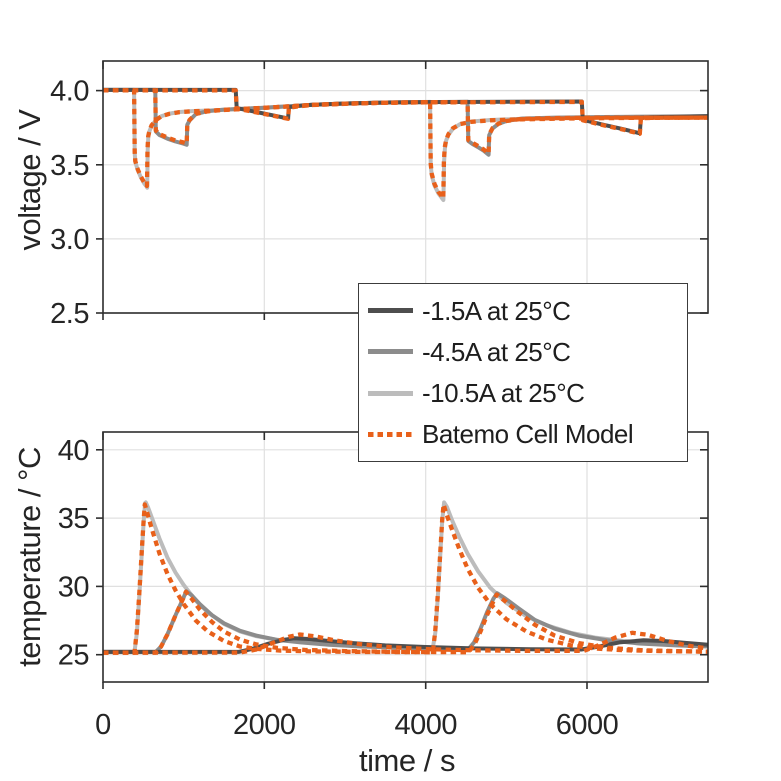 The width and height of the screenshot is (781, 781). What do you see at coordinates (73, 519) in the screenshot?
I see `y-tick-label: 35` at bounding box center [73, 519].